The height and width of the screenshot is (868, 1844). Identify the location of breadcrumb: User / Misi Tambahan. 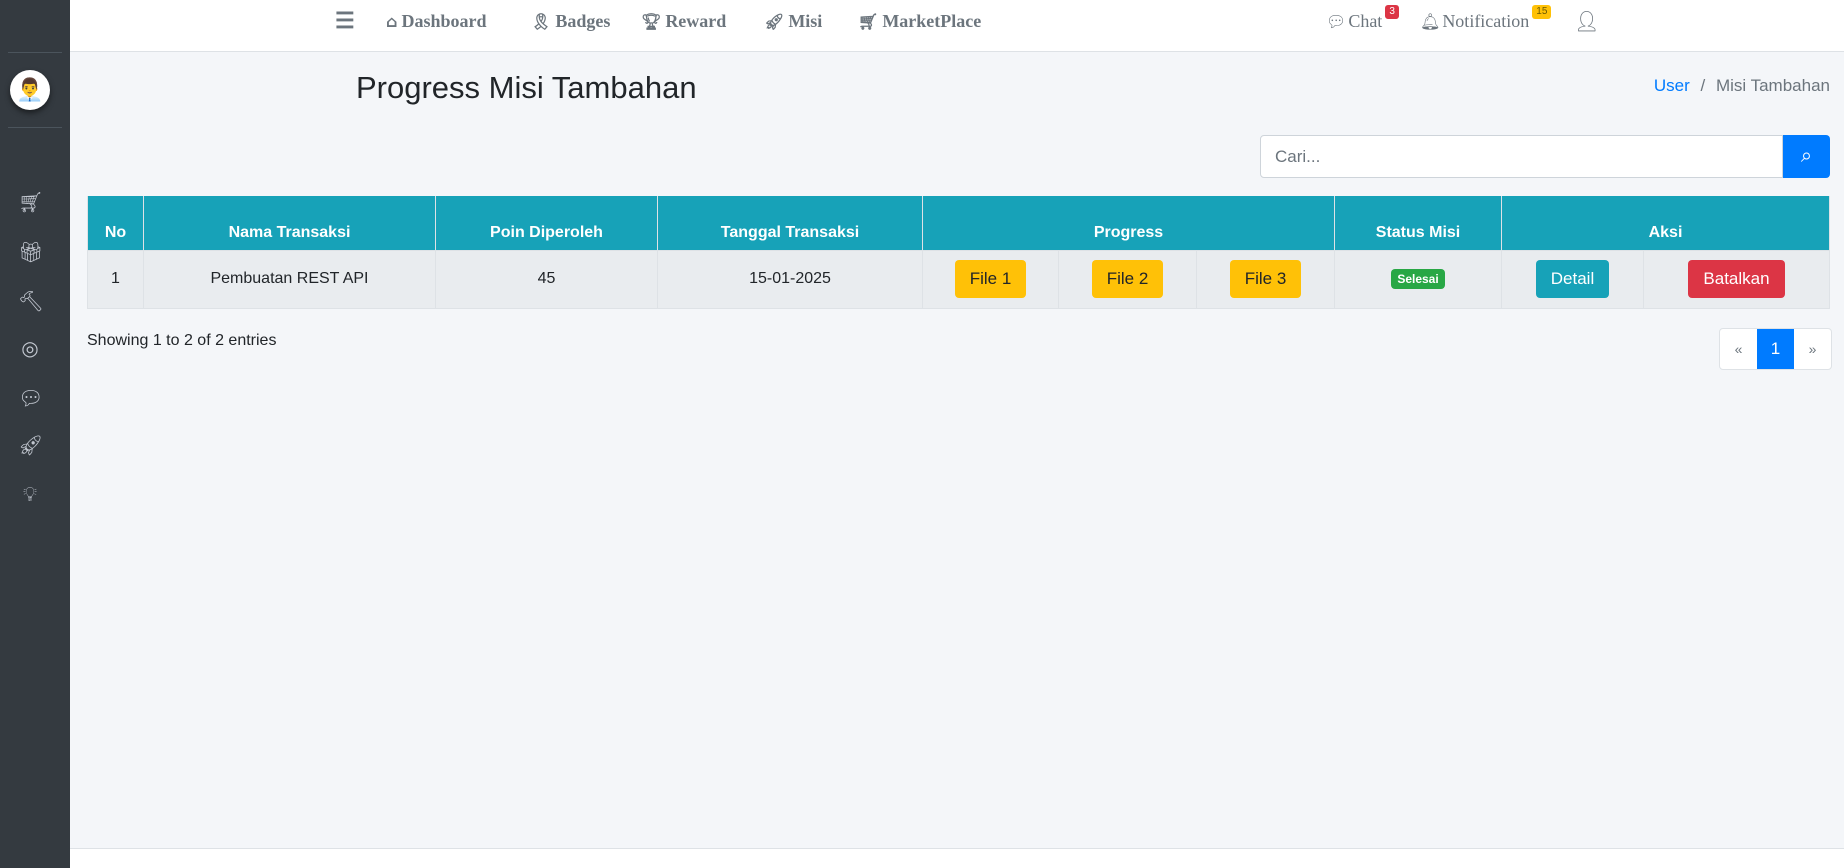
(1742, 86).